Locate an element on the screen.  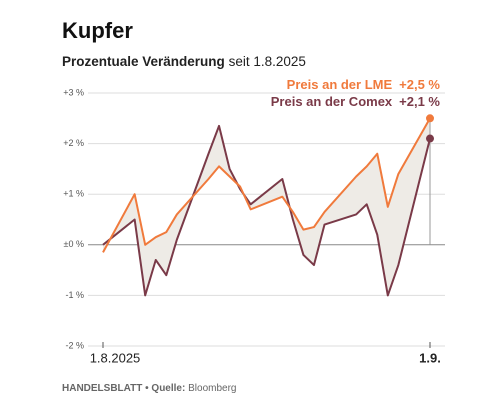
chart-subtitle: Prozentuale Veränderung seit 1.8.2025 is located at coordinates (184, 61).